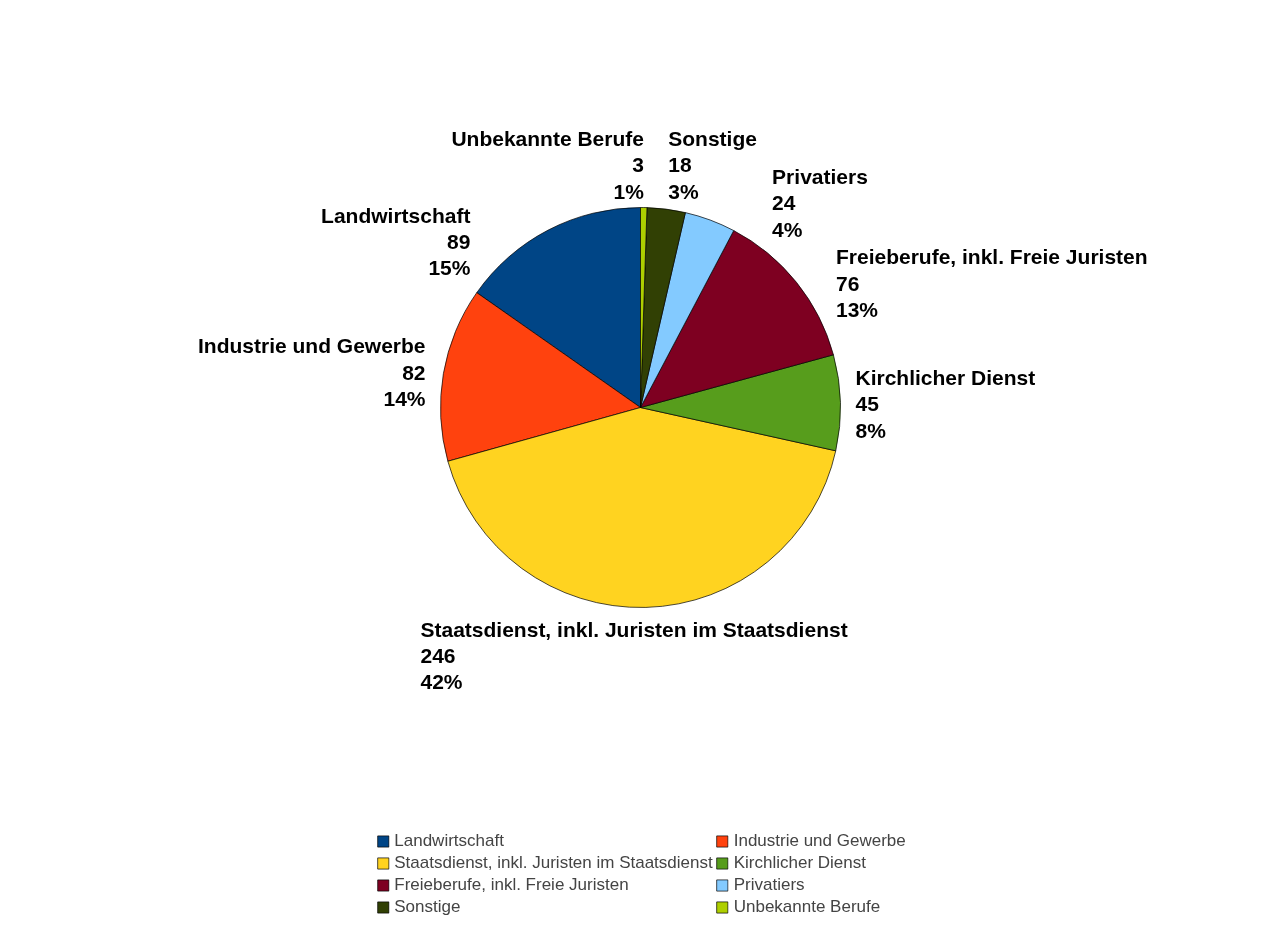 This screenshot has height=927, width=1281. What do you see at coordinates (553, 863) in the screenshot?
I see `legend-label: Staatsdienst, inkl. Juristen im Staatsdienst` at bounding box center [553, 863].